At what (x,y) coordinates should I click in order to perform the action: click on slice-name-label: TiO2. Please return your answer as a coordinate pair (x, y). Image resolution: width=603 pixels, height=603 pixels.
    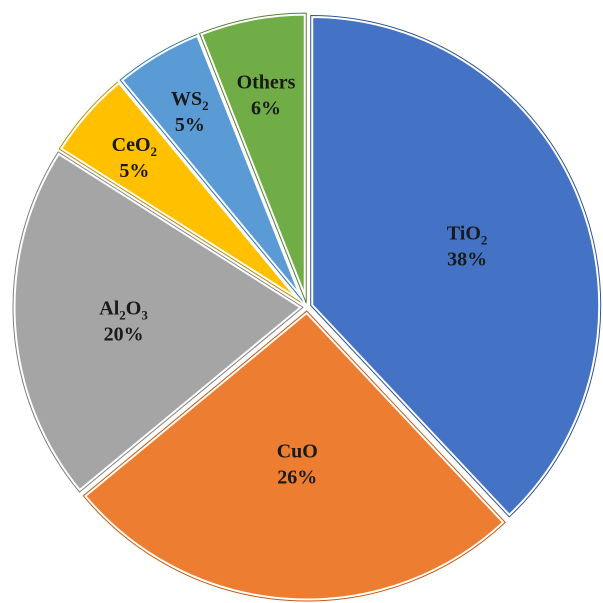
    Looking at the image, I should click on (467, 235).